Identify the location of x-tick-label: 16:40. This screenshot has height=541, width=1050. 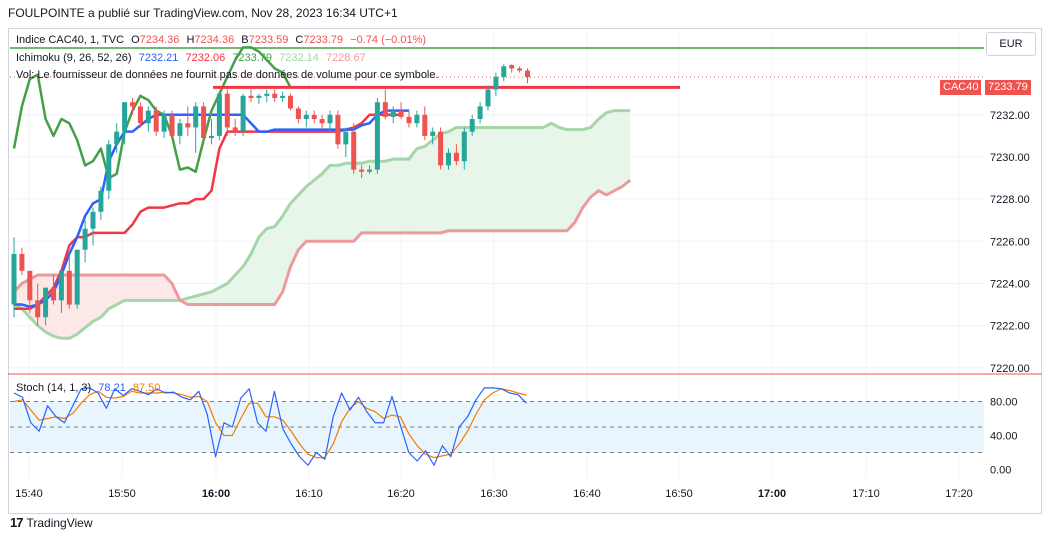
(587, 494).